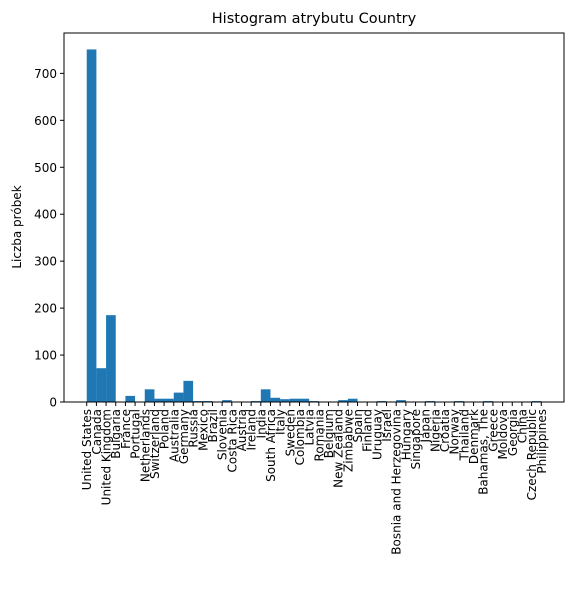 The height and width of the screenshot is (594, 572). What do you see at coordinates (17, 226) in the screenshot?
I see `y-axis-label: Liczba próbek` at bounding box center [17, 226].